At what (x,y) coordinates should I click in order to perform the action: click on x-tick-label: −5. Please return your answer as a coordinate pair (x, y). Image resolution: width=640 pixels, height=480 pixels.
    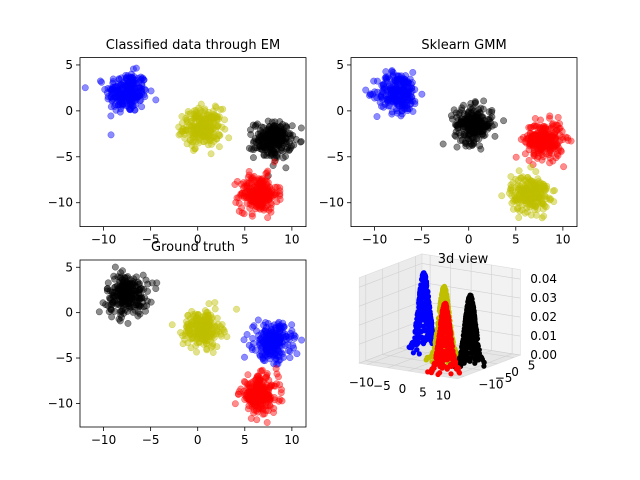
    Looking at the image, I should click on (382, 386).